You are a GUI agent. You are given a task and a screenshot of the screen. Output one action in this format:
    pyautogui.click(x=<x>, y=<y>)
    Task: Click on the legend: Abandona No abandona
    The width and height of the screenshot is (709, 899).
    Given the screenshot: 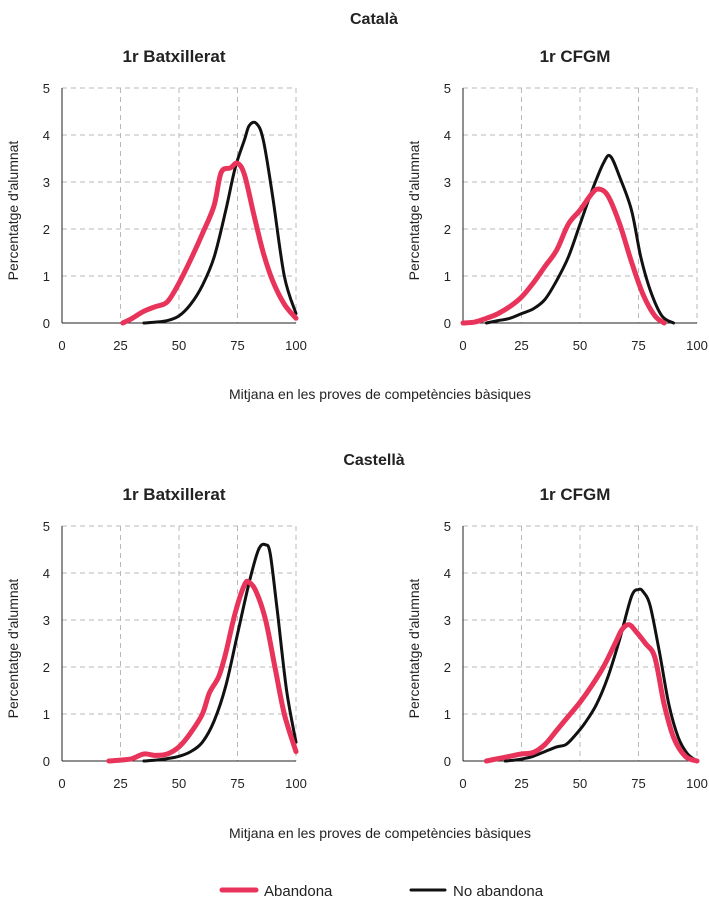 What is the action you would take?
    pyautogui.click(x=383, y=891)
    